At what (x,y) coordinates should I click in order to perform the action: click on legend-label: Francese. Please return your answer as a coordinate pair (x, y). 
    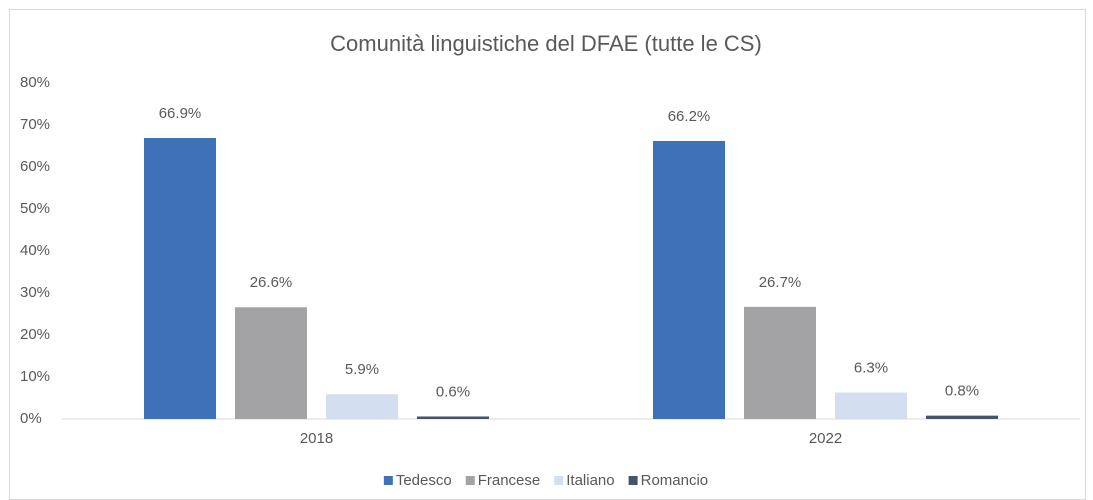
    Looking at the image, I should click on (509, 480).